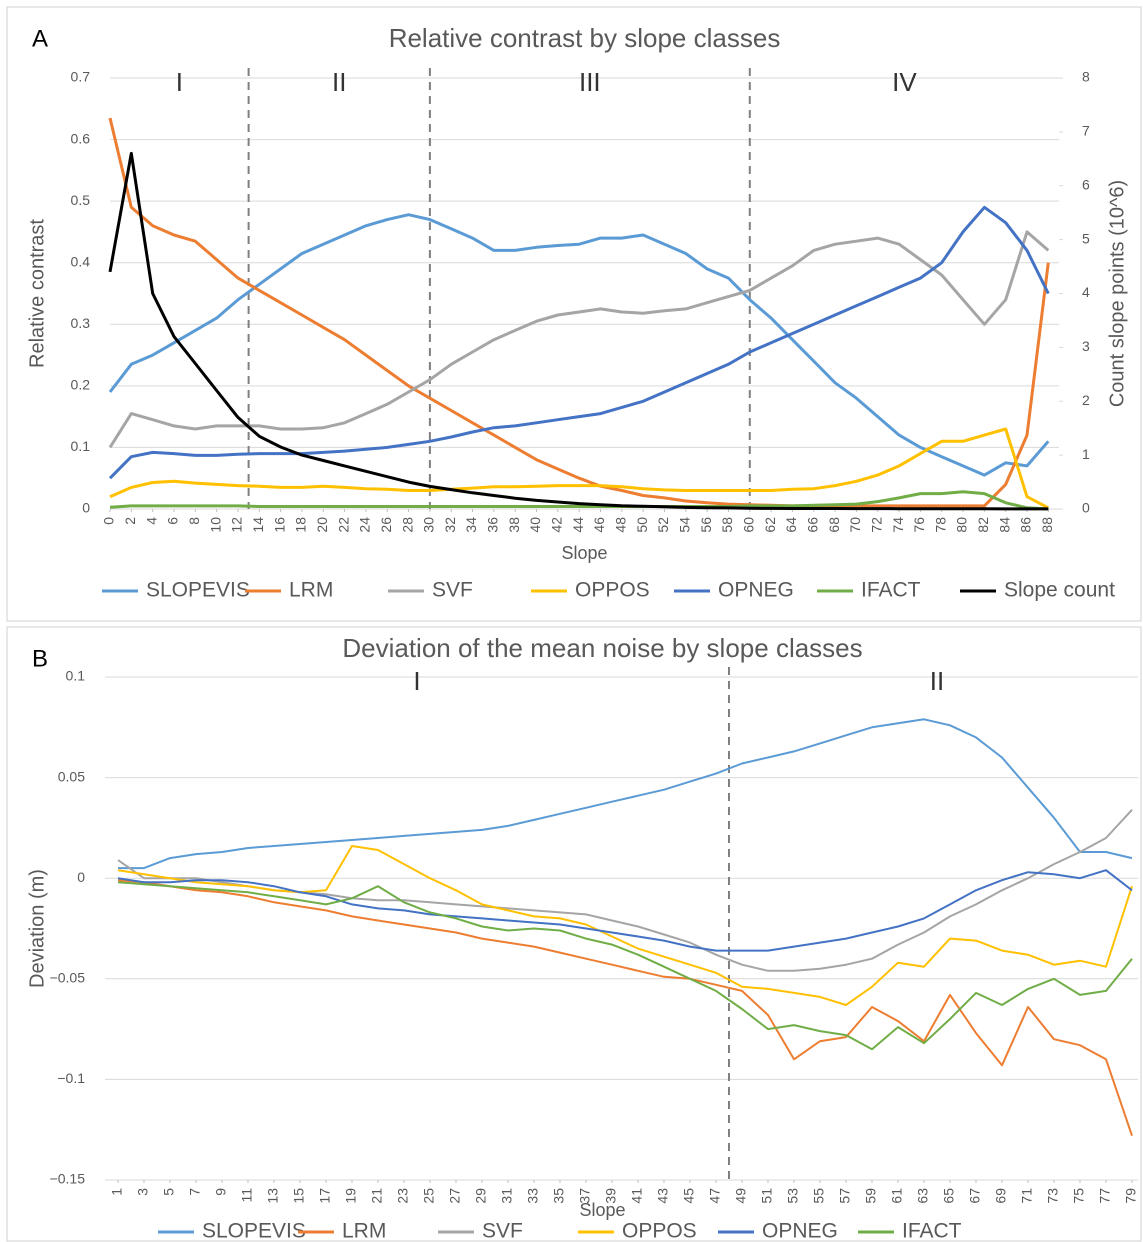 The height and width of the screenshot is (1242, 1143). I want to click on x-tick-label: 76, so click(919, 525).